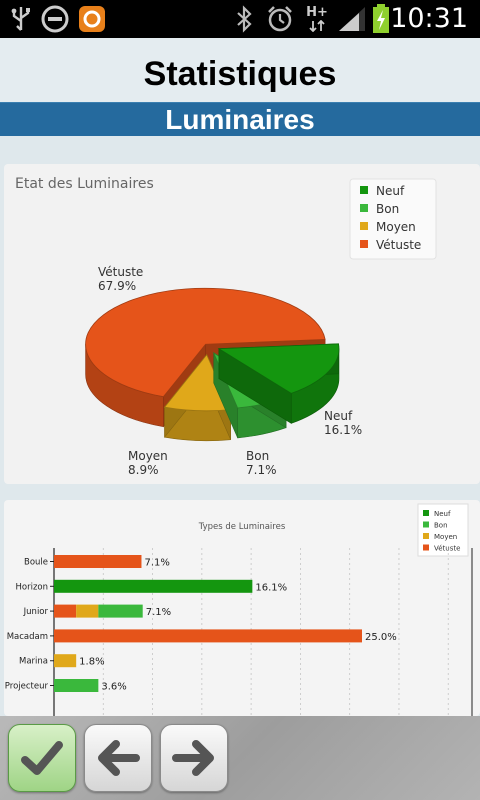 The width and height of the screenshot is (480, 800). I want to click on section-header: Luminaires, so click(240, 119).